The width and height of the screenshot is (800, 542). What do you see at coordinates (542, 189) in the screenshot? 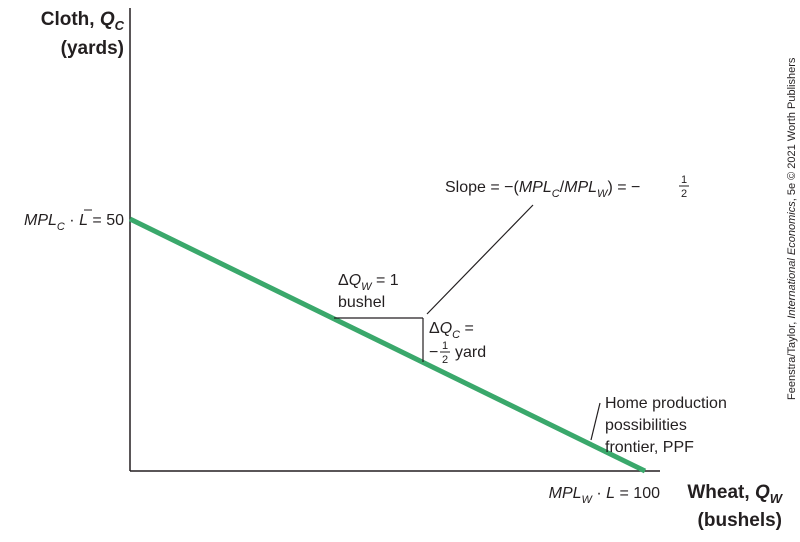
I see `slope-label: Slope = −(MPLC/MPLW) = −` at bounding box center [542, 189].